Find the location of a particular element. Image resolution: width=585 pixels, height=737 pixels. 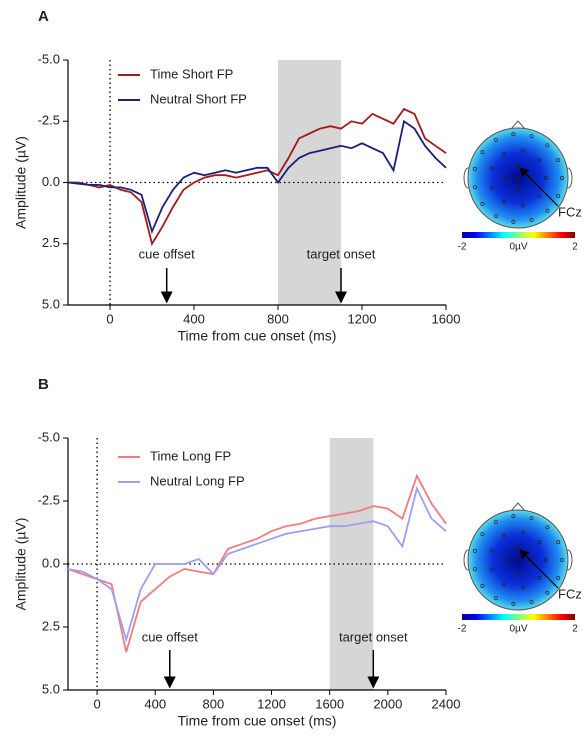

x-tick-label: 2400 is located at coordinates (446, 703).